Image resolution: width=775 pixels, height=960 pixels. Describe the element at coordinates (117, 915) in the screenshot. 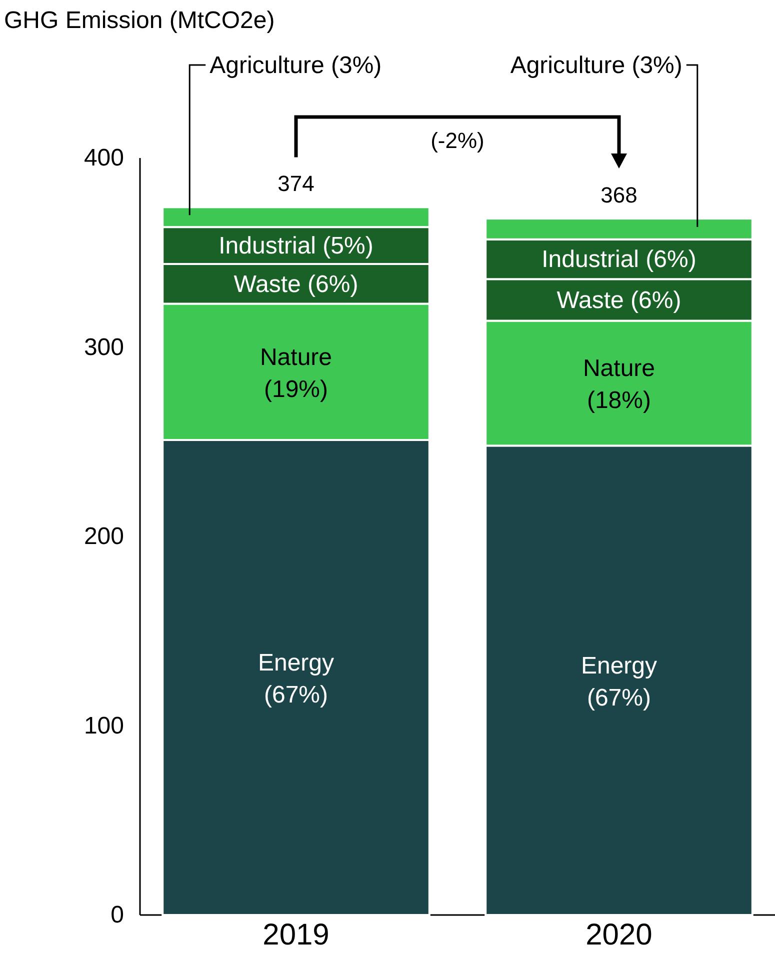

I see `y-tick-label: 0` at that location.